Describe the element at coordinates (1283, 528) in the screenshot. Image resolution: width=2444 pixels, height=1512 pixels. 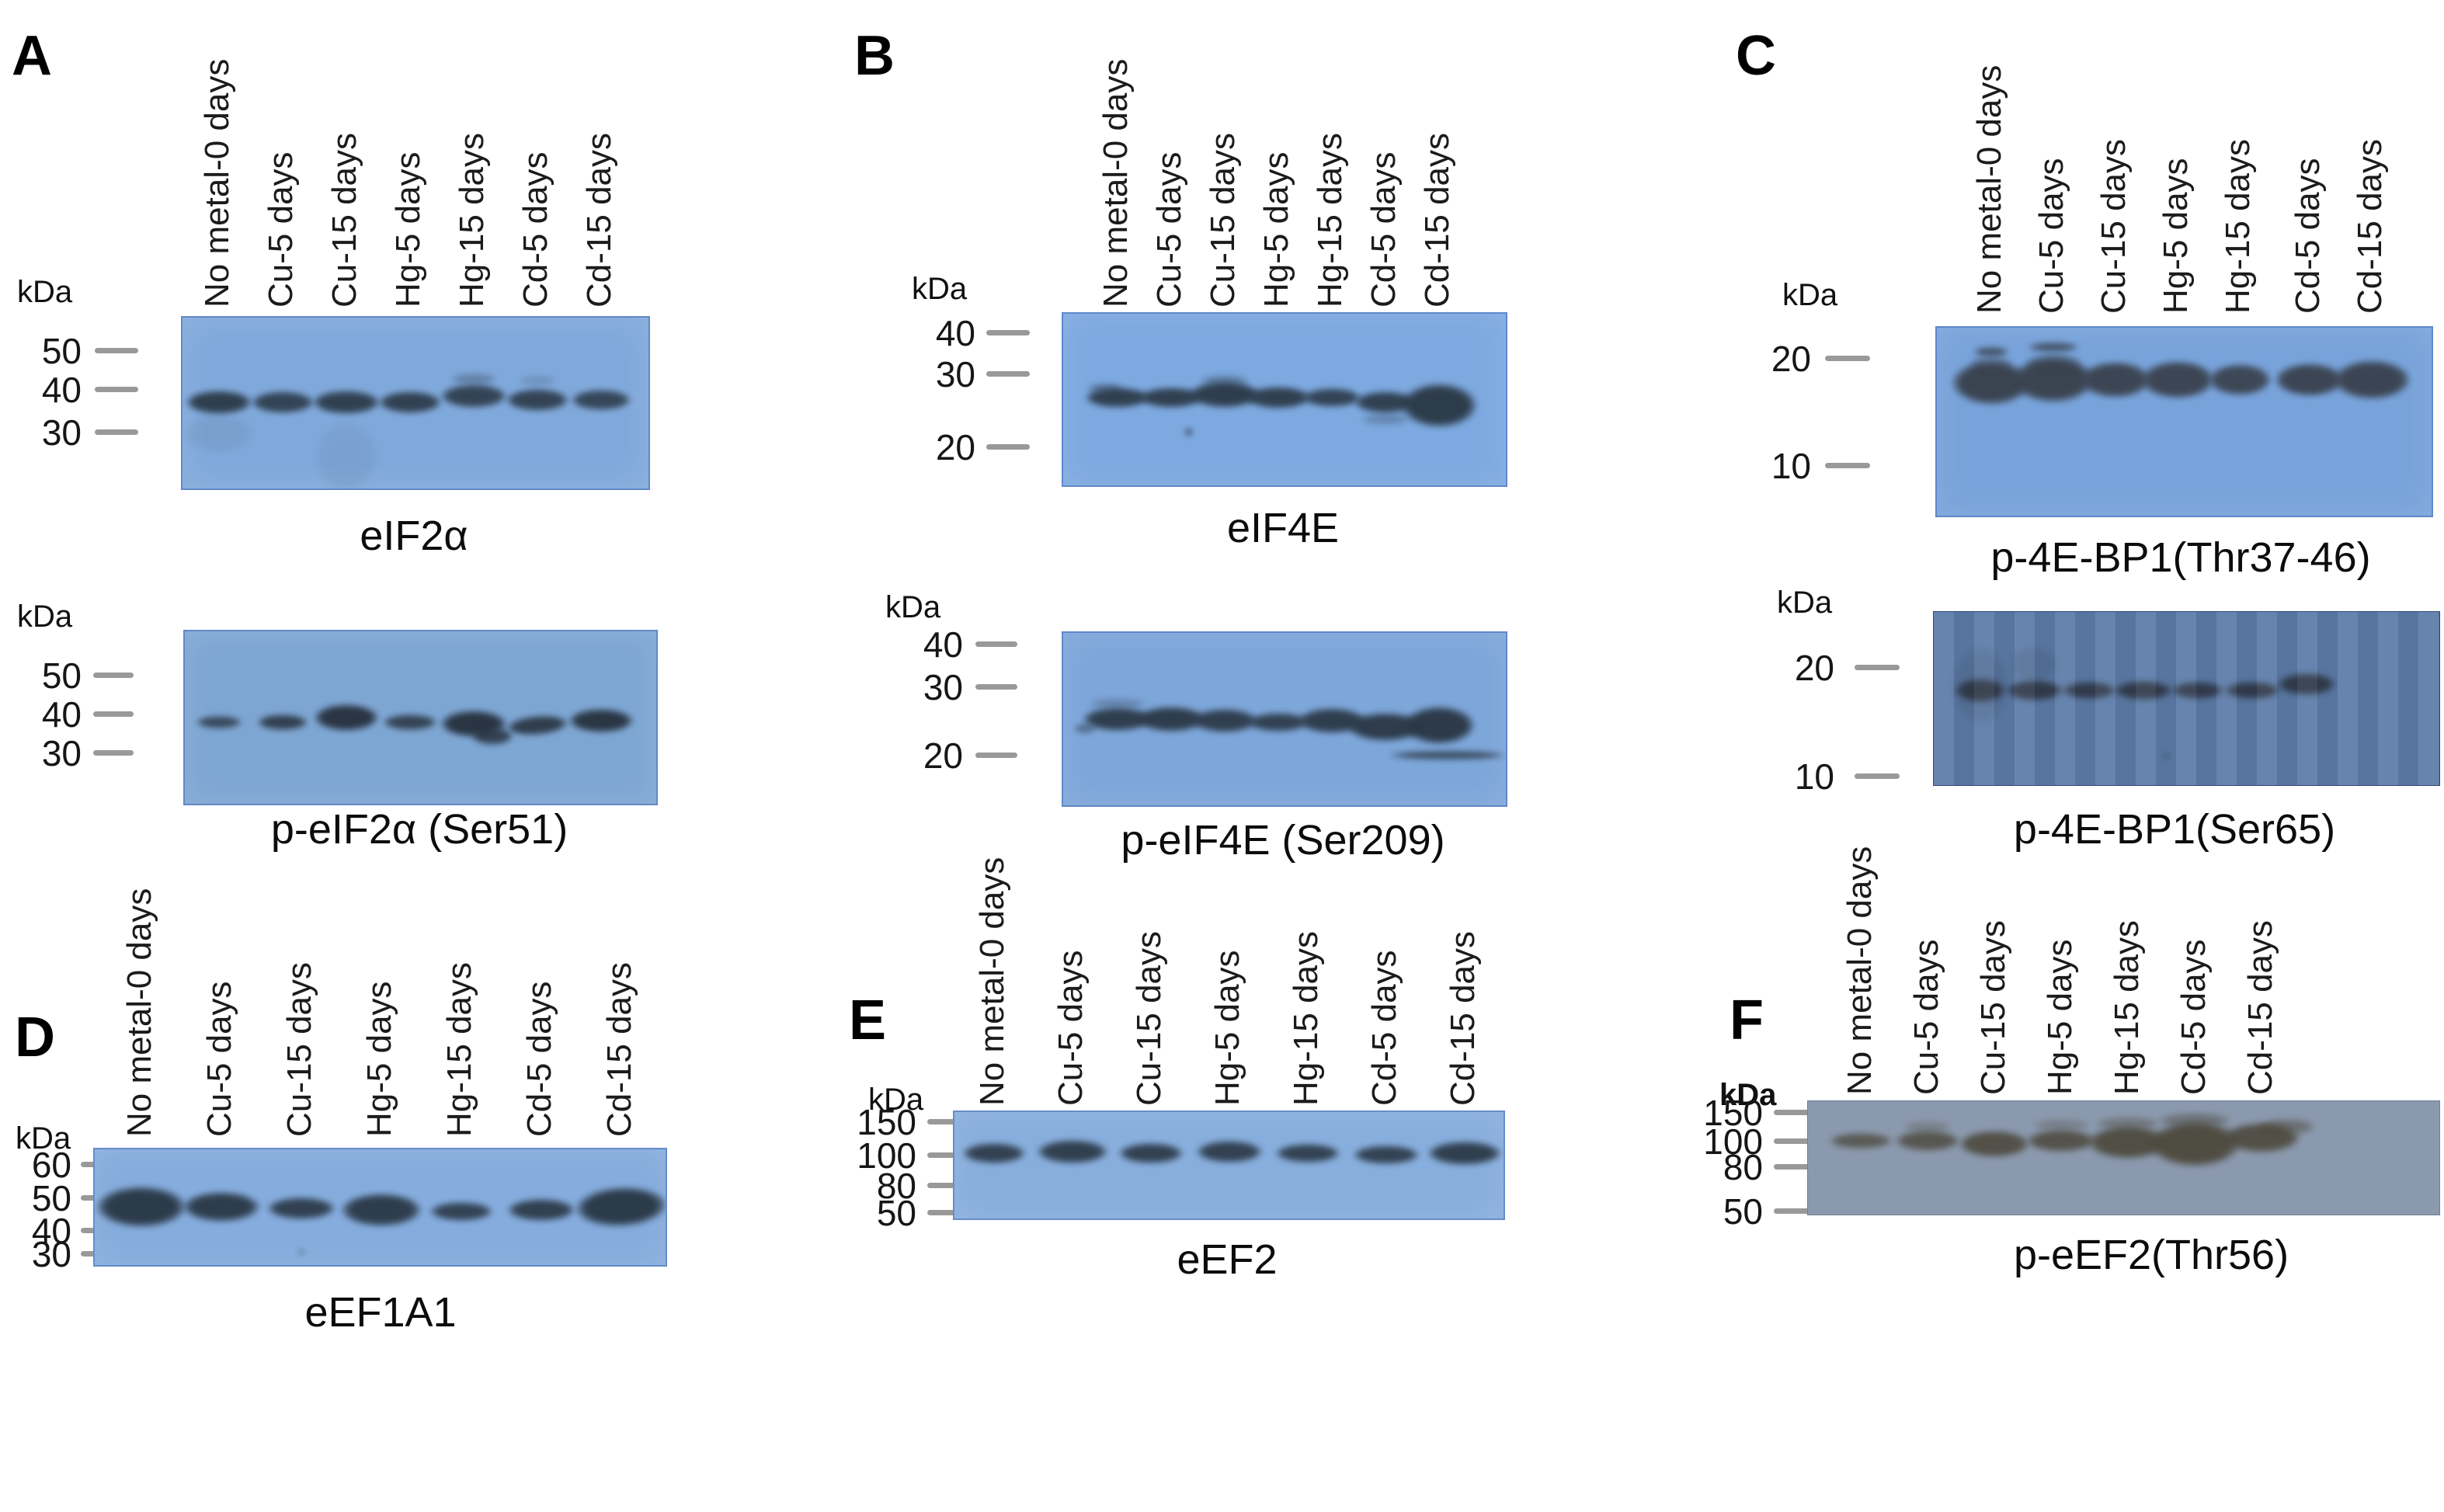
I see `blot-title: eIF4E` at that location.